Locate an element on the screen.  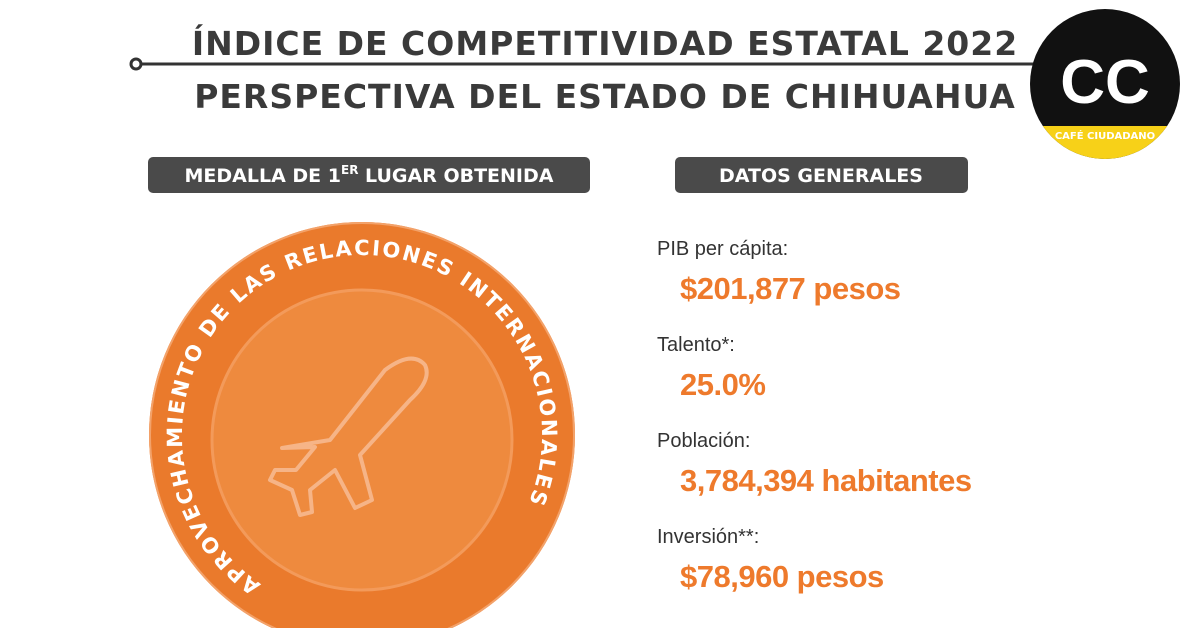
heading-superscript: ER is located at coordinates (349, 170).